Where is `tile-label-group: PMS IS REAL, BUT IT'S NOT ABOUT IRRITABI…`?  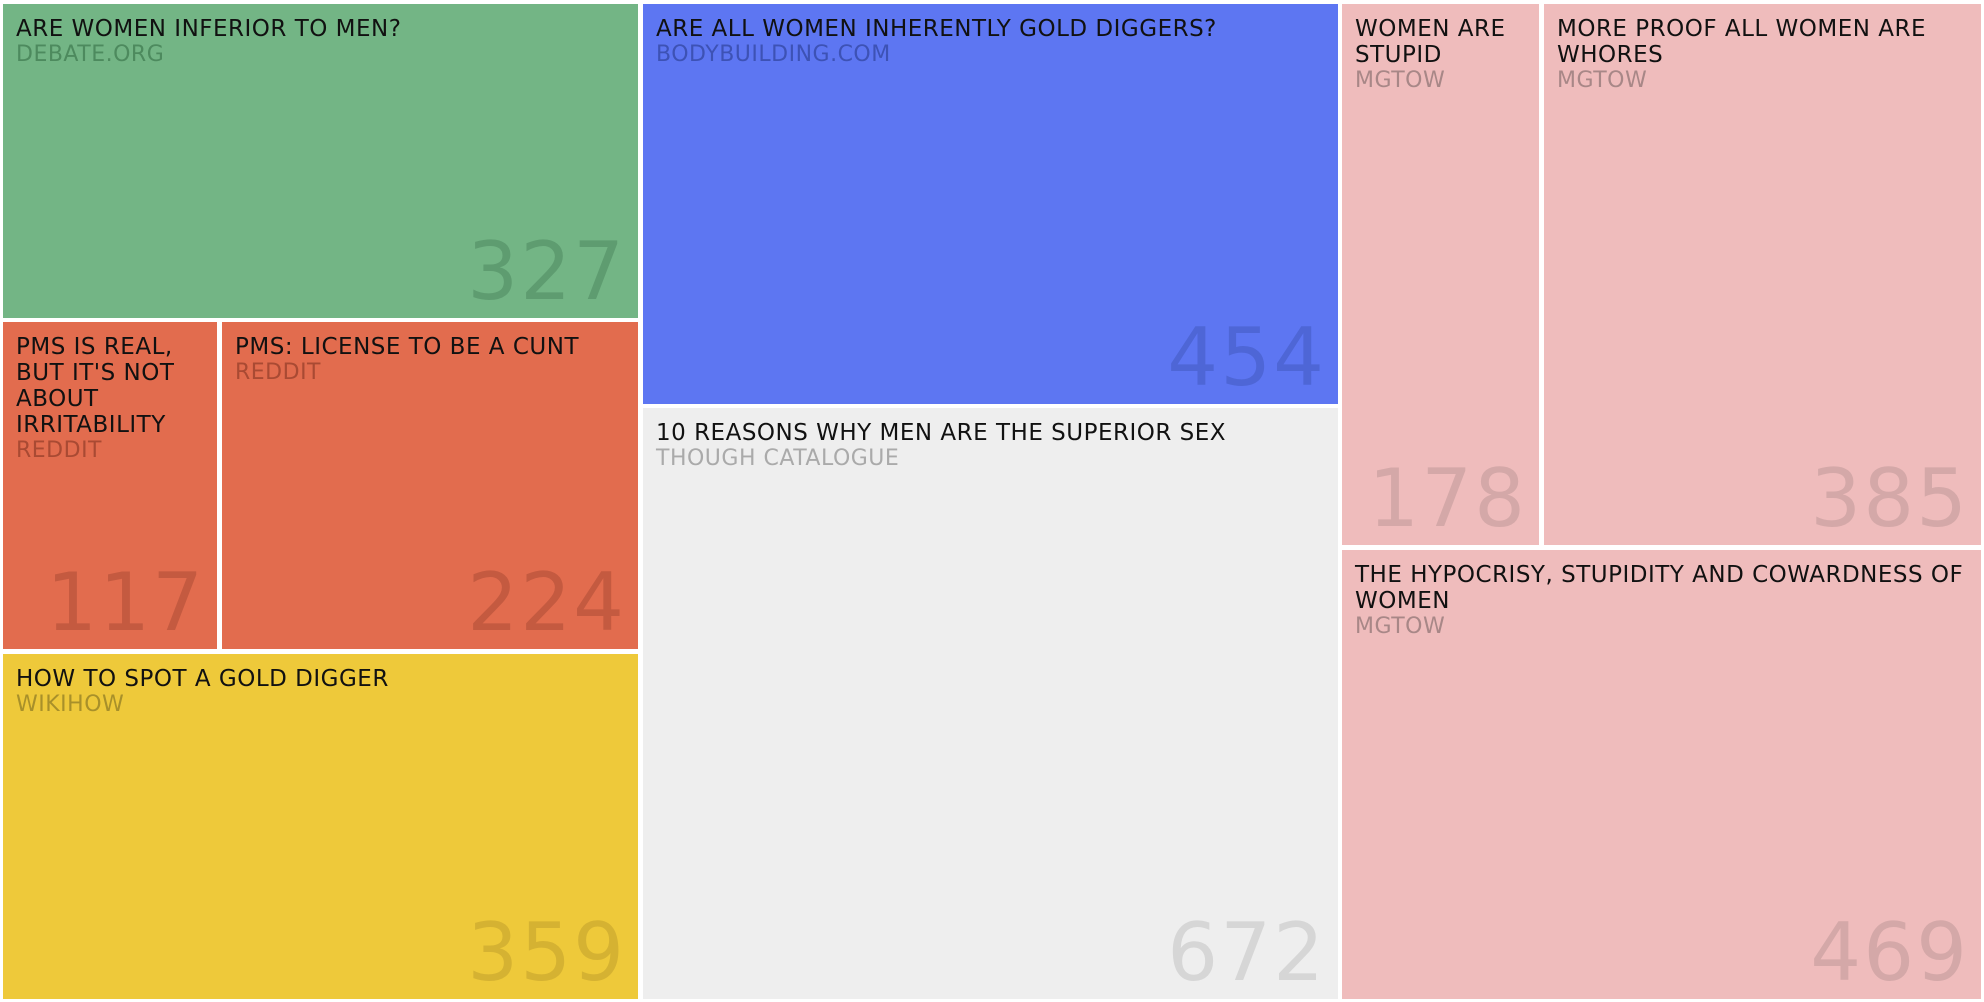
tile-label-group: PMS IS REAL, BUT IT'S NOT ABOUT IRRITABI… is located at coordinates (110, 399).